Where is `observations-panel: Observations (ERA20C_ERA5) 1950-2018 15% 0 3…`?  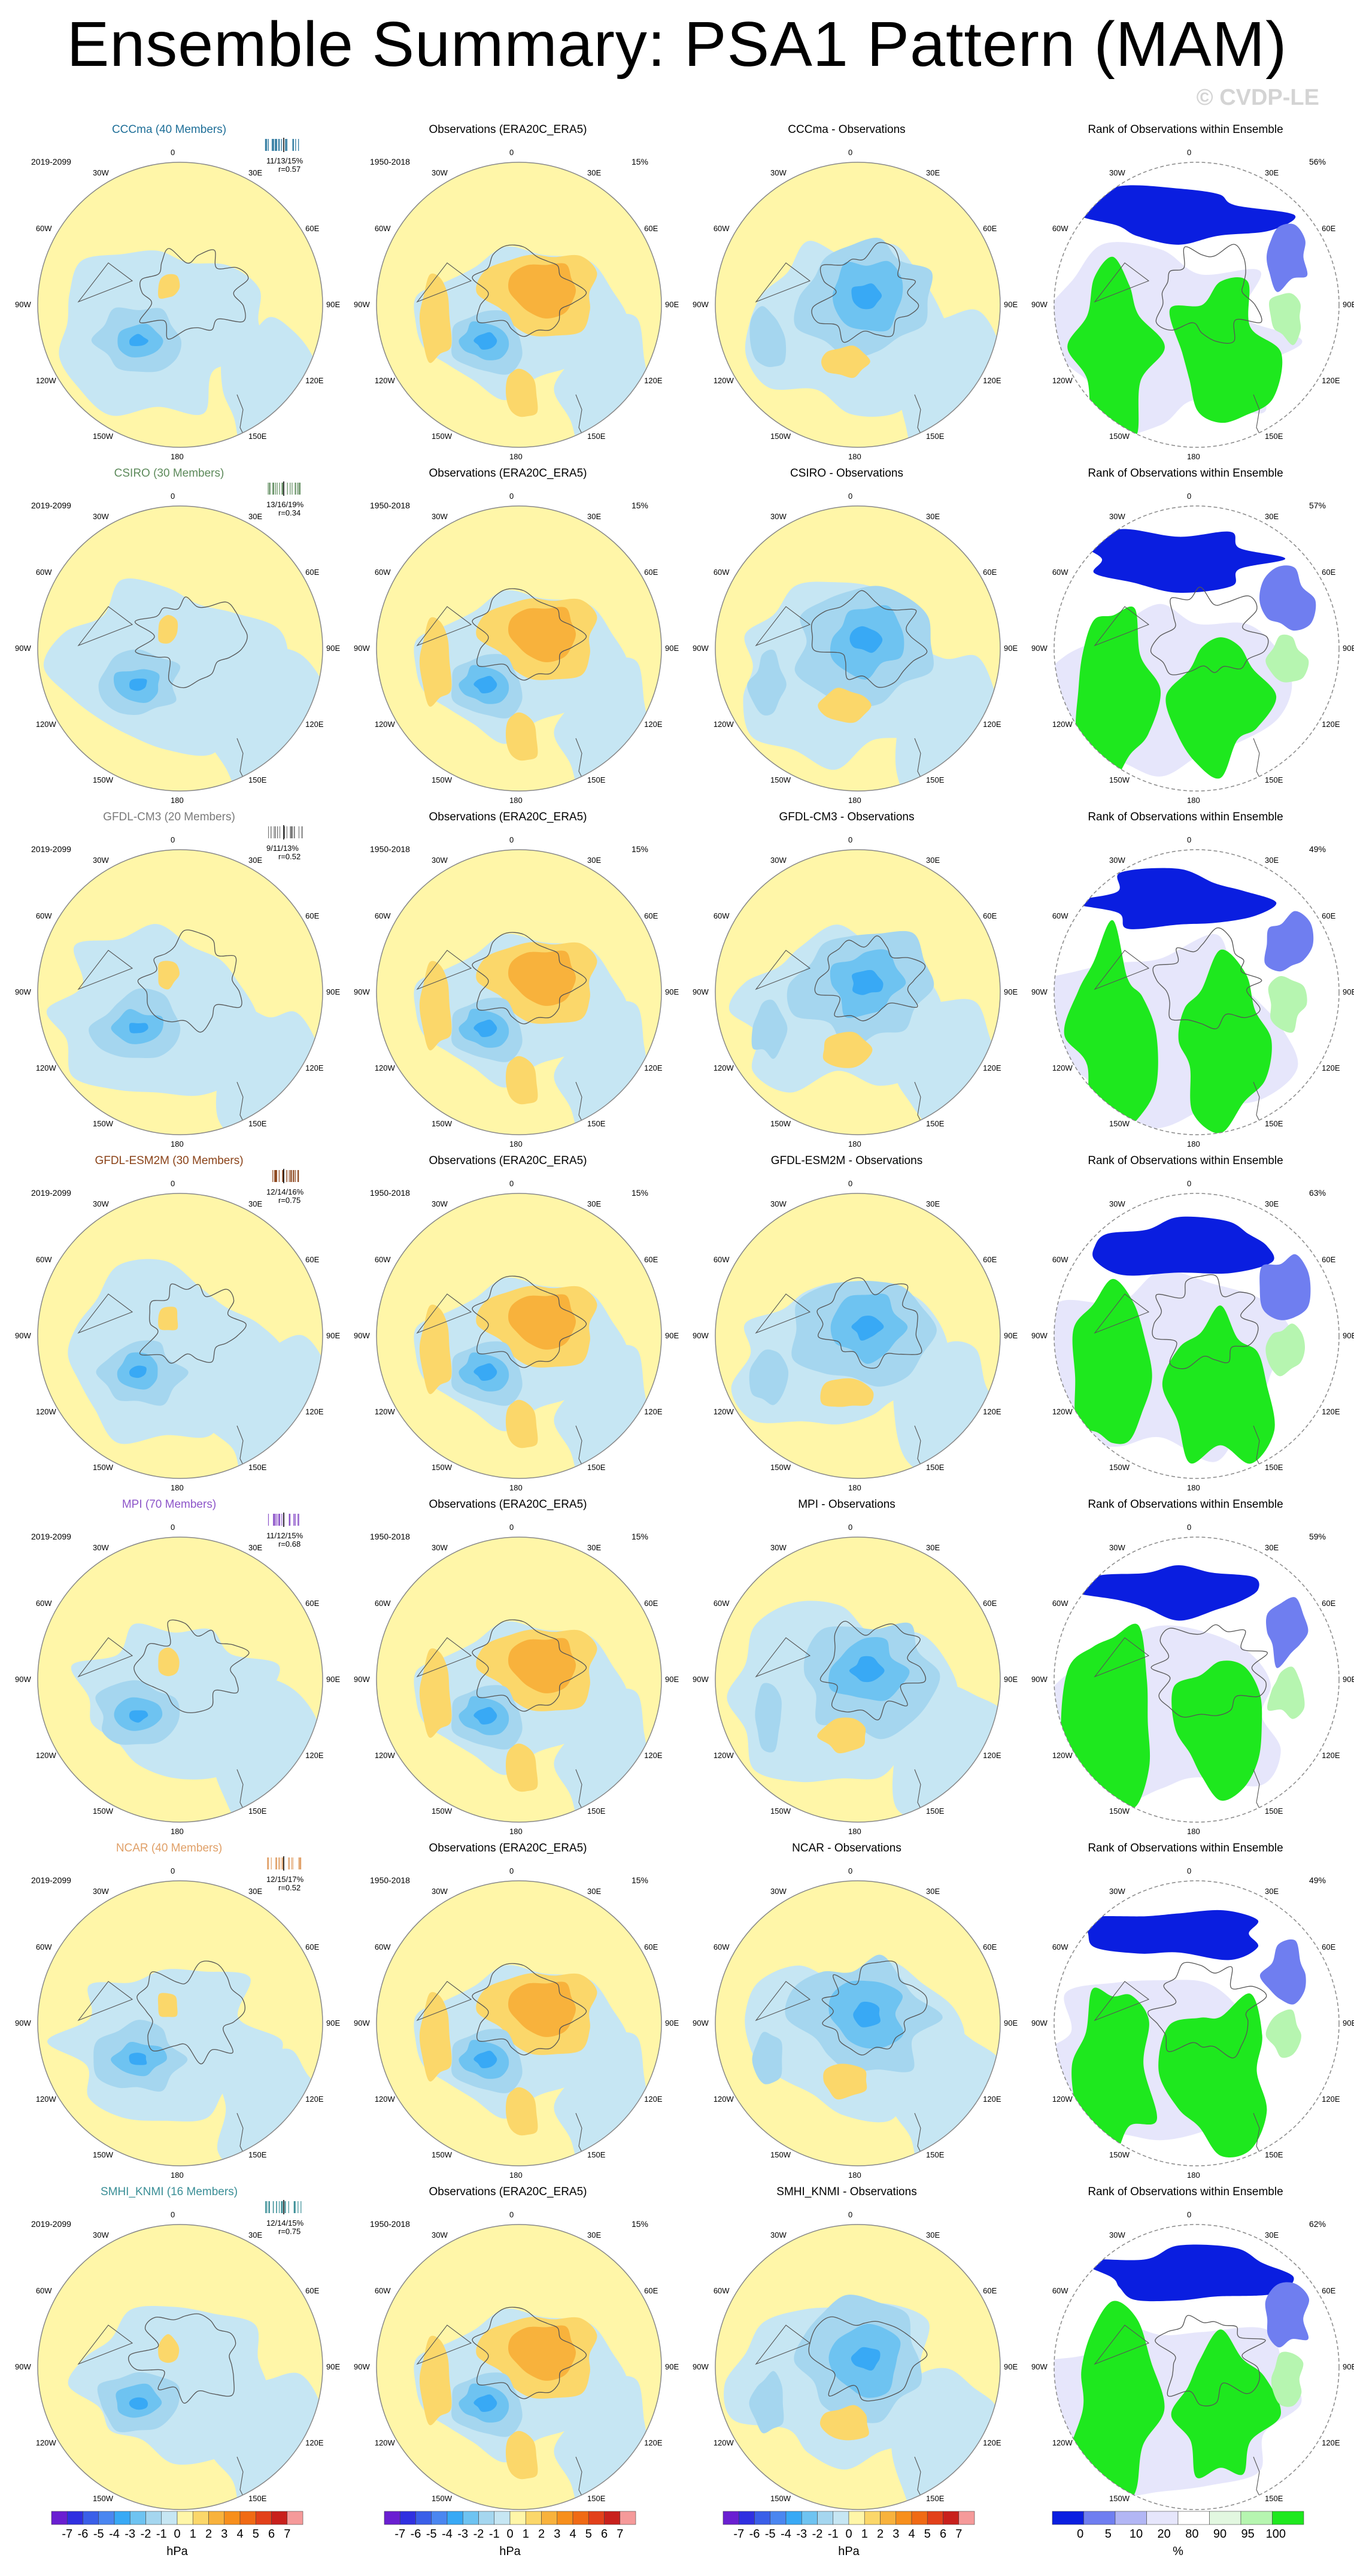 observations-panel: Observations (ERA20C_ERA5) 1950-2018 15% 0 3… is located at coordinates (509, 291).